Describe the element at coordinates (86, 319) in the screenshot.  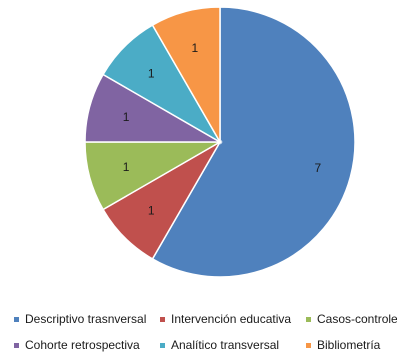
I see `legend-label: Descriptivo trasnversal` at that location.